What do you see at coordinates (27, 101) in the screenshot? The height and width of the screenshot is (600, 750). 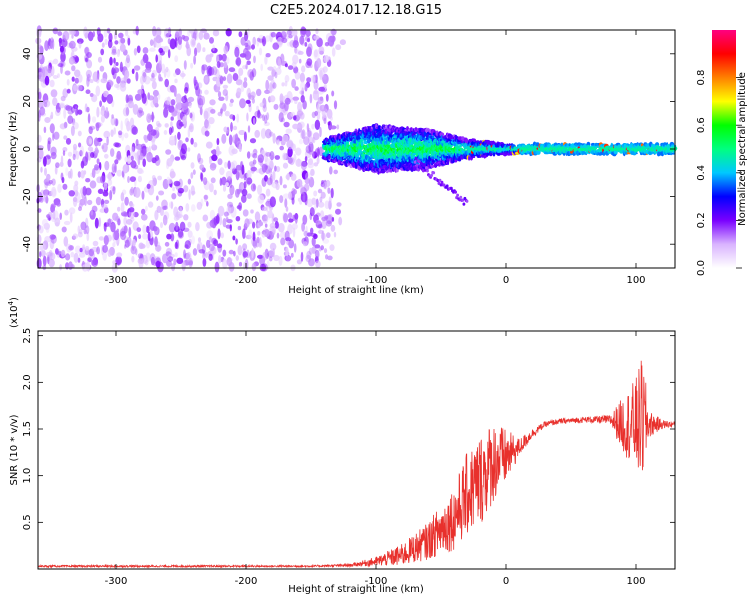 I see `y-tick-label: 20` at bounding box center [27, 101].